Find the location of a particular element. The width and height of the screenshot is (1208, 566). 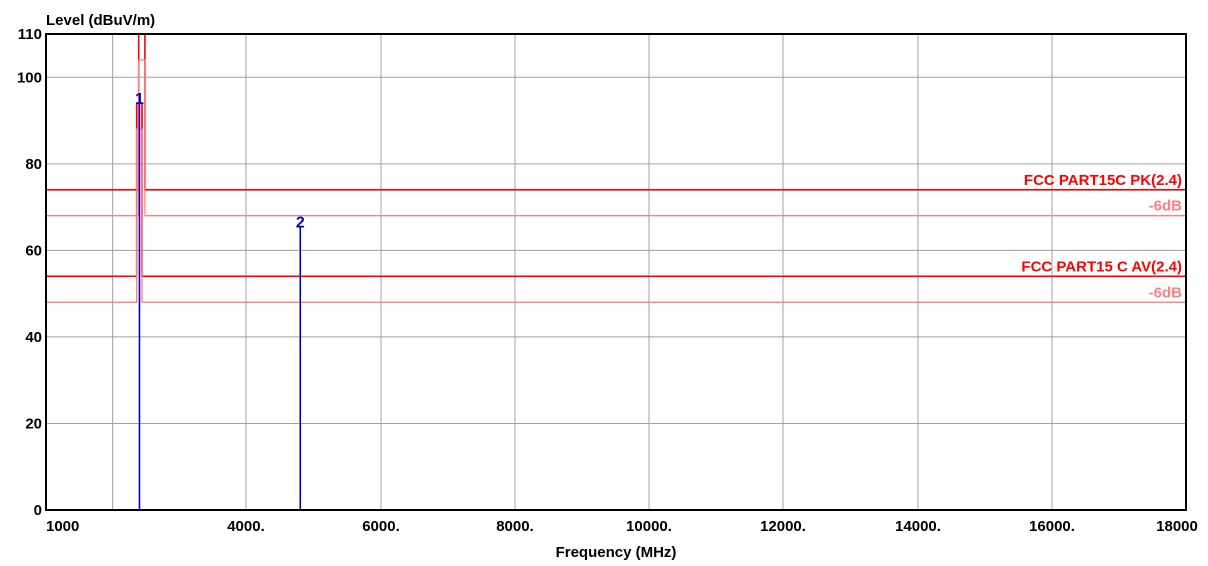

measurement-markers: 12 is located at coordinates (220, 300).